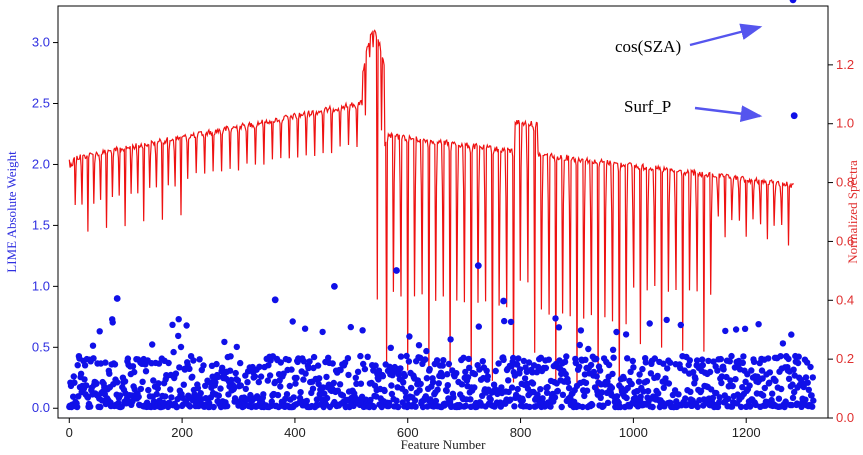 Image resolution: width=863 pixels, height=455 pixels. I want to click on x-tick-label: 1000, so click(633, 432).